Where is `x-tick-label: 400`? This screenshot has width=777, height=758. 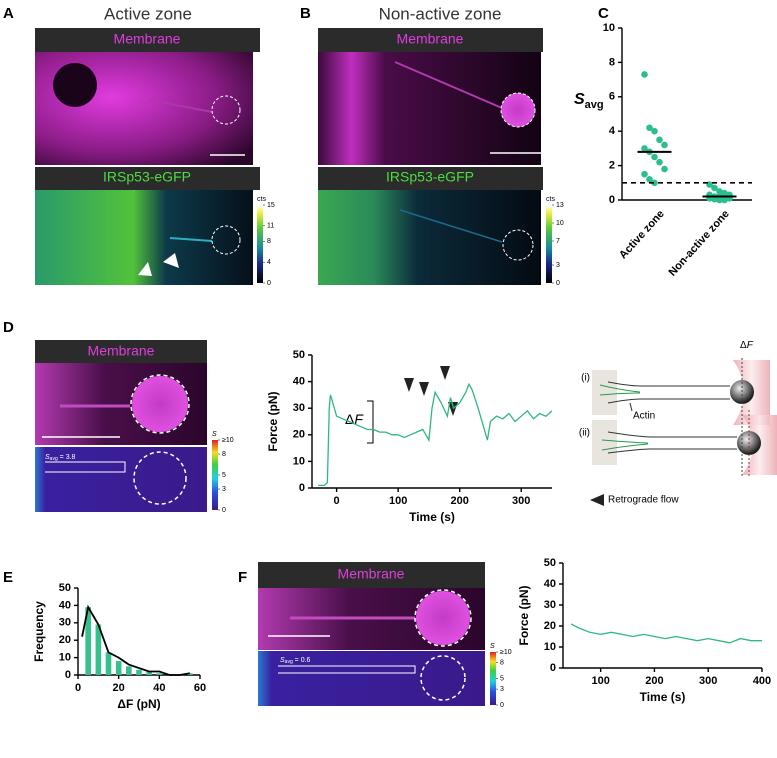 x-tick-label: 400 is located at coordinates (762, 681).